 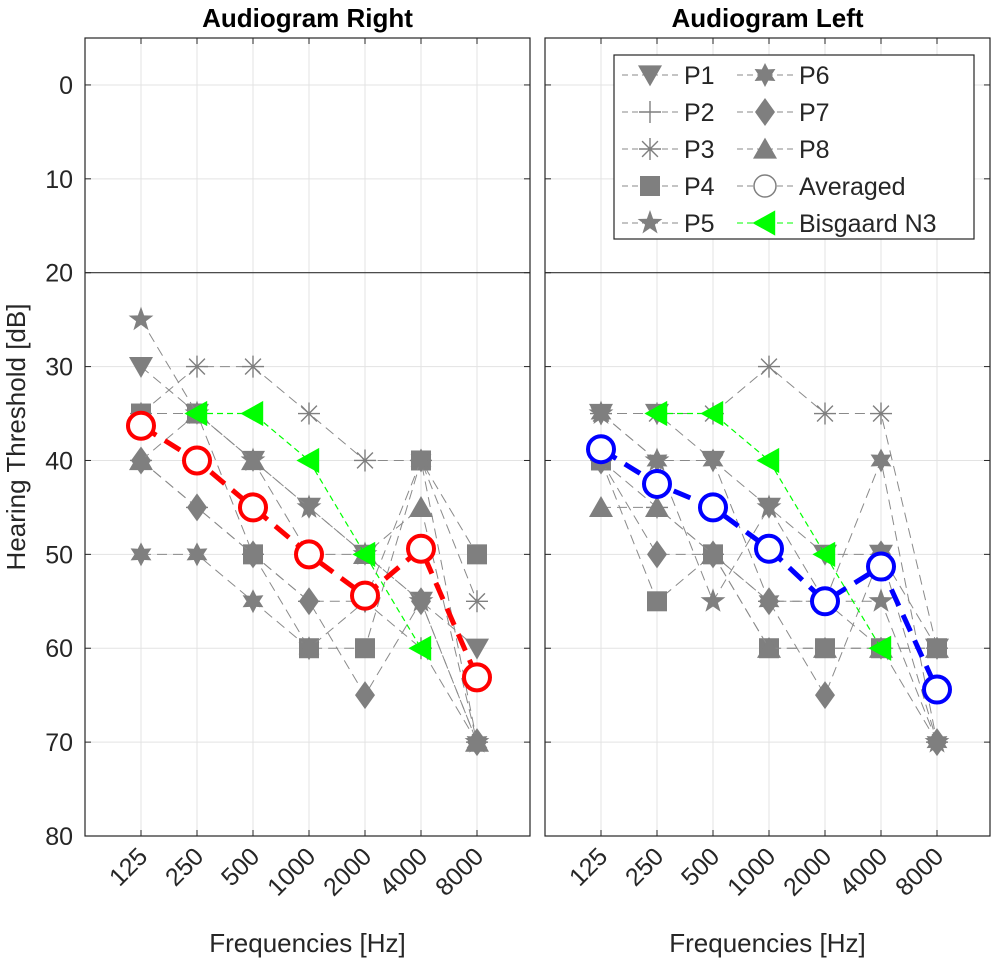 I want to click on panel-title: Audiogram Right, so click(x=307, y=18).